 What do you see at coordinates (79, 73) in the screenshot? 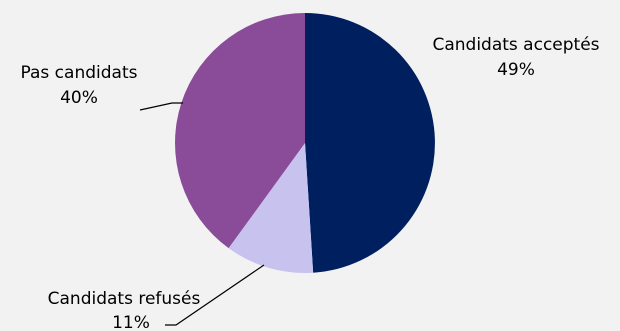
I see `slice-label-not-candidates: Pas candidats` at bounding box center [79, 73].